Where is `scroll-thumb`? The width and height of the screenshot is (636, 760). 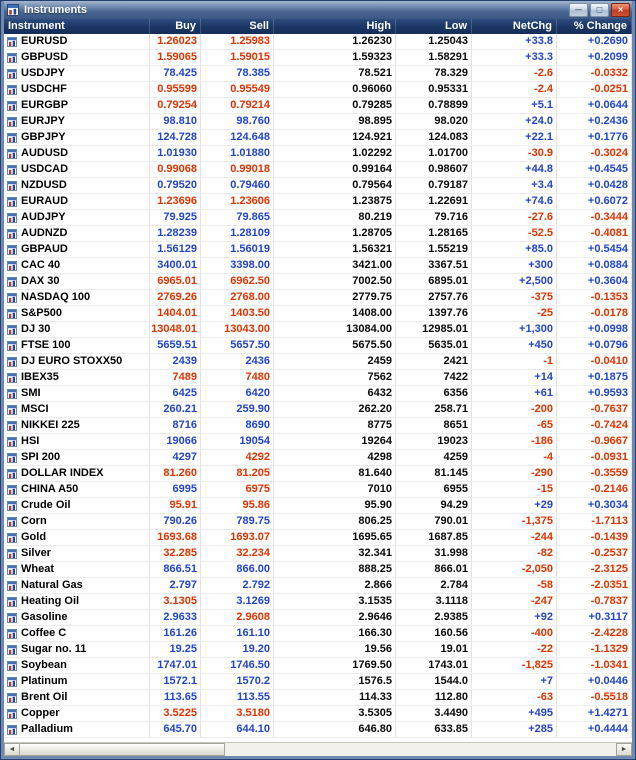
scroll-thumb is located at coordinates (122, 749).